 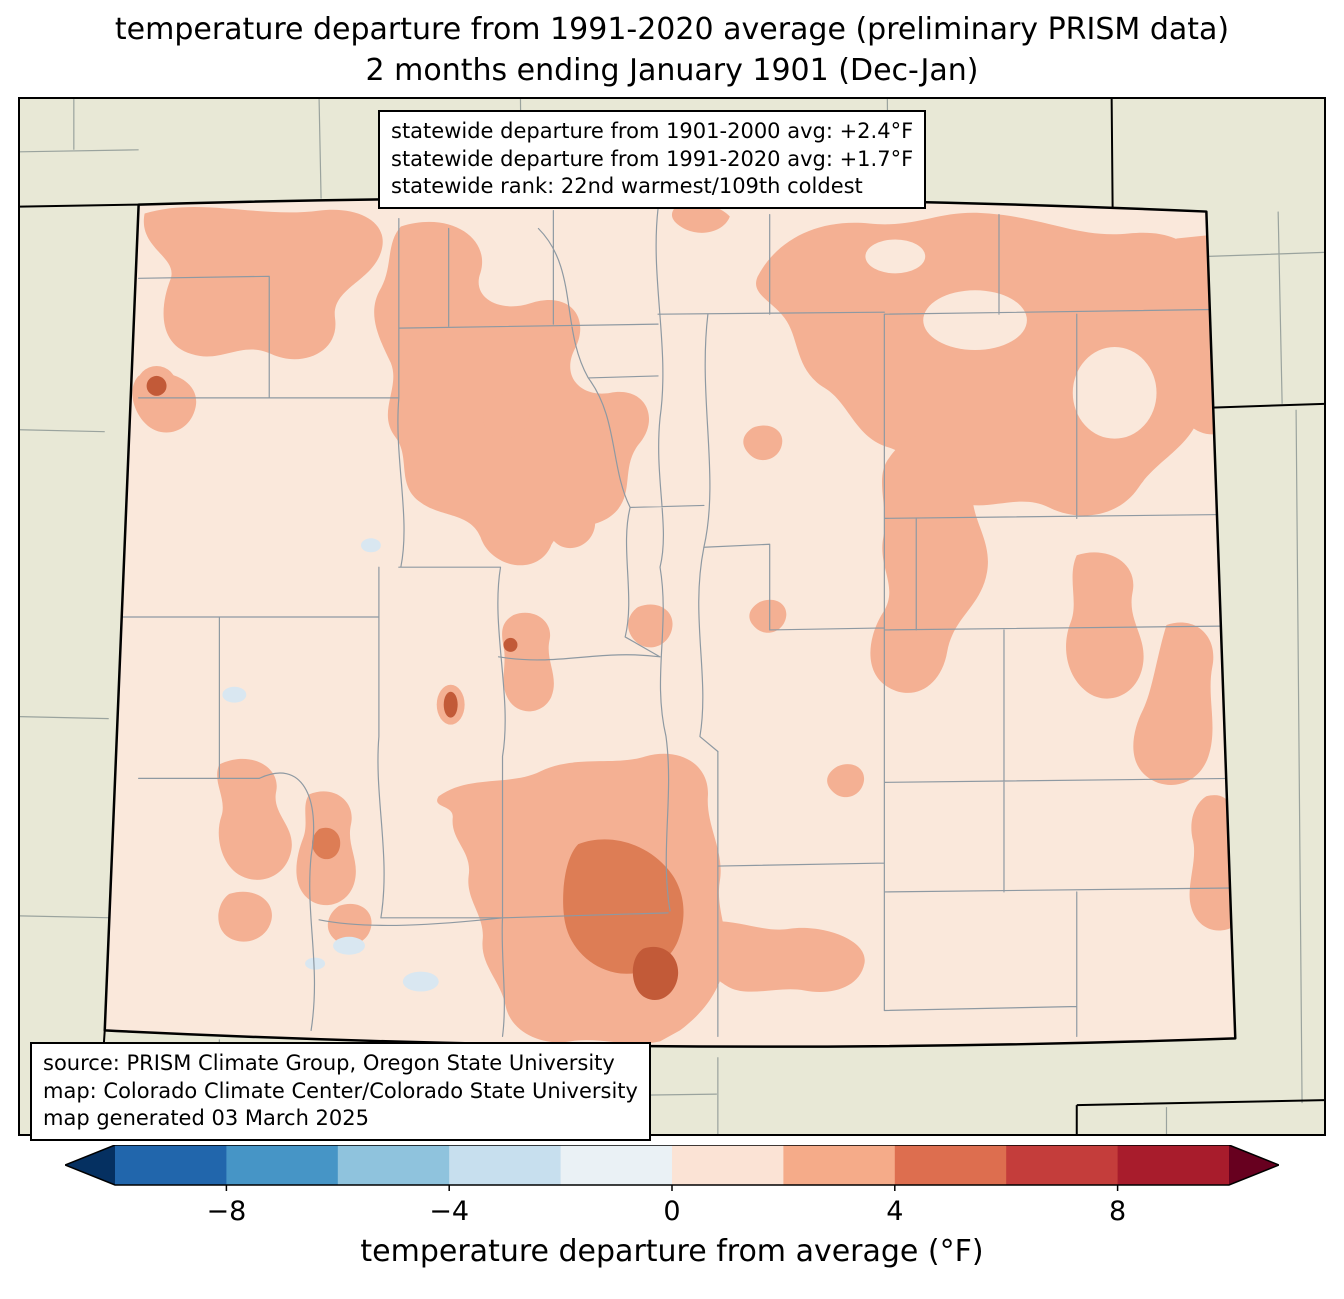 I want to click on colorbar-tick-labels: −8 −4 0 4 8, so click(x=672, y=1213).